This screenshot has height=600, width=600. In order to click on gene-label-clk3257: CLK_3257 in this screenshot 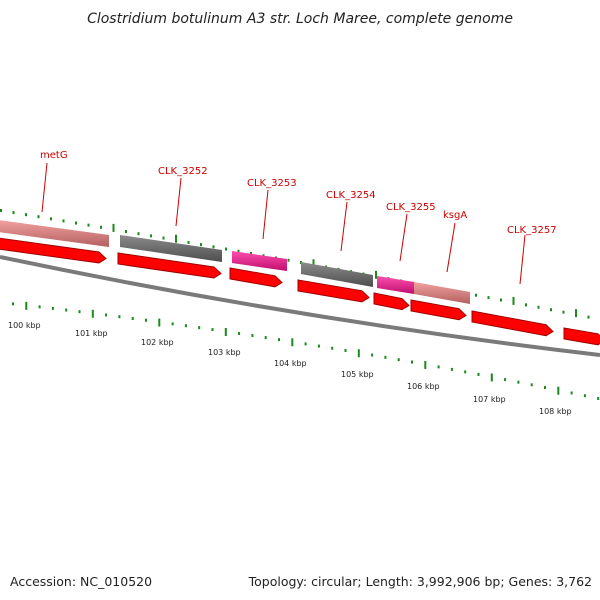, I will do `click(532, 230)`.